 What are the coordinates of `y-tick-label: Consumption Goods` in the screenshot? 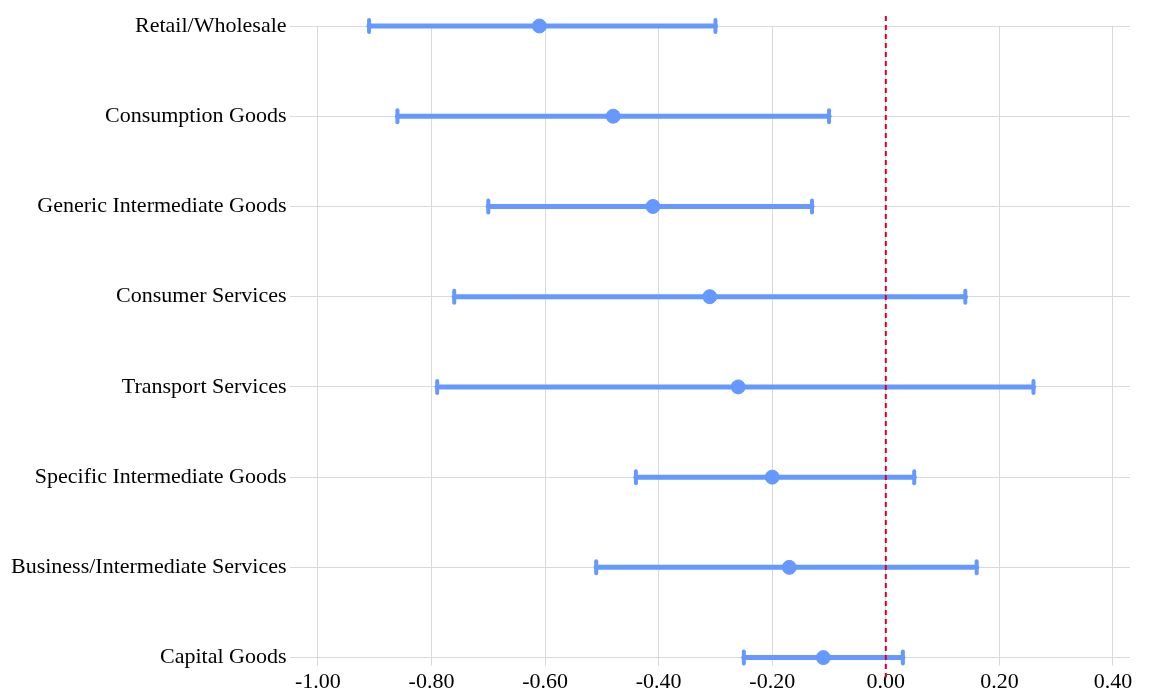 It's located at (196, 115).